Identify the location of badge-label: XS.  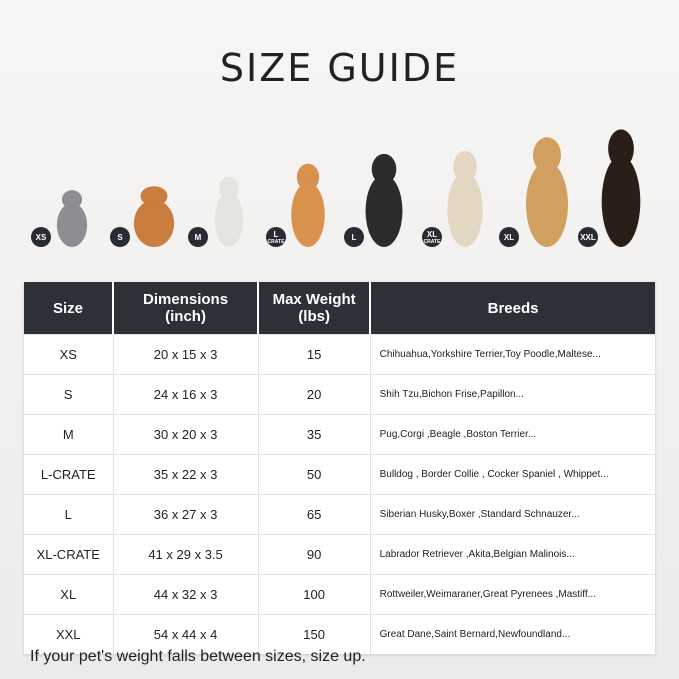
(41, 237).